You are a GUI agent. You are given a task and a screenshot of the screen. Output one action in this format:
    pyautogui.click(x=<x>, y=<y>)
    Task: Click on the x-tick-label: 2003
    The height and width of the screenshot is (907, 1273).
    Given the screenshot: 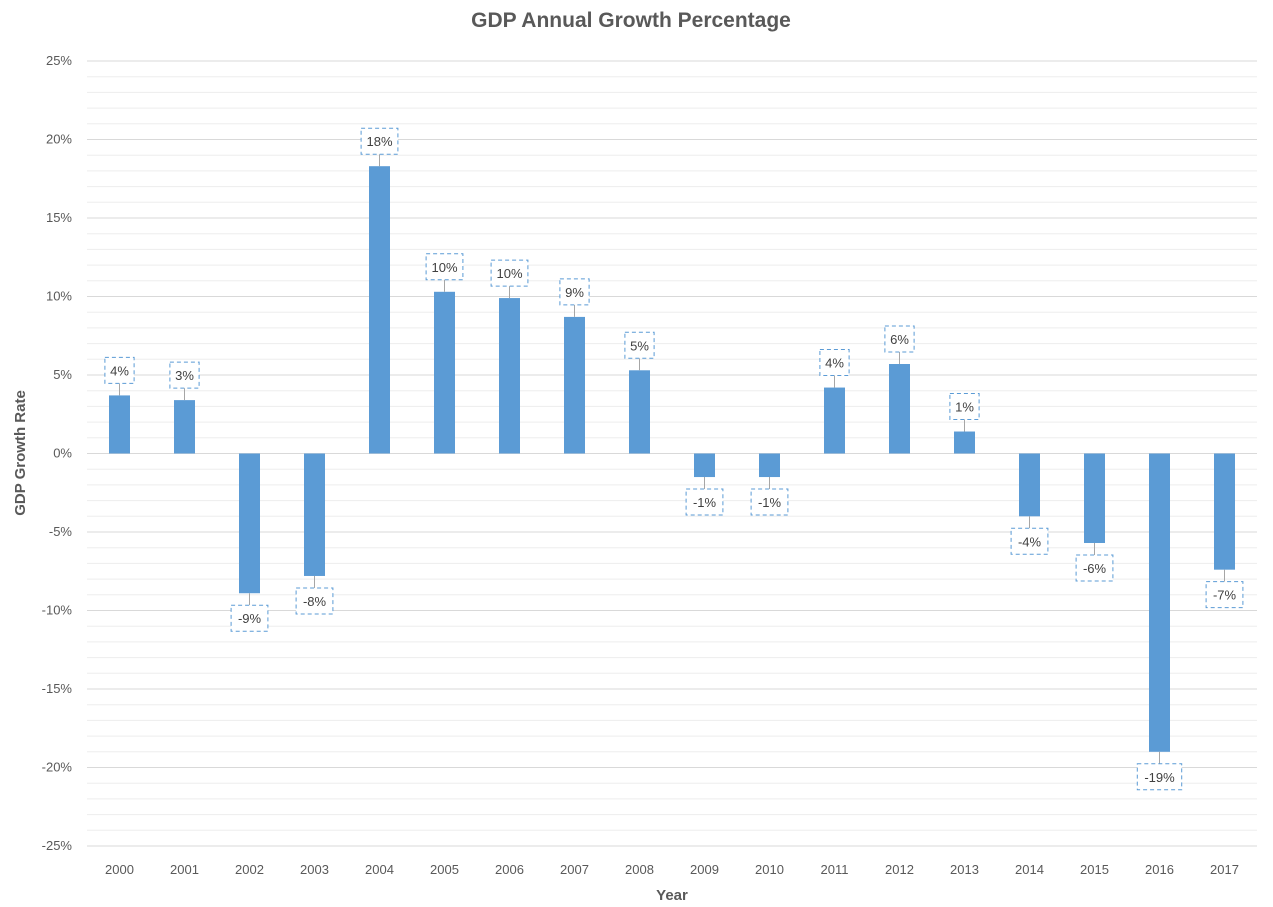 What is the action you would take?
    pyautogui.click(x=314, y=869)
    